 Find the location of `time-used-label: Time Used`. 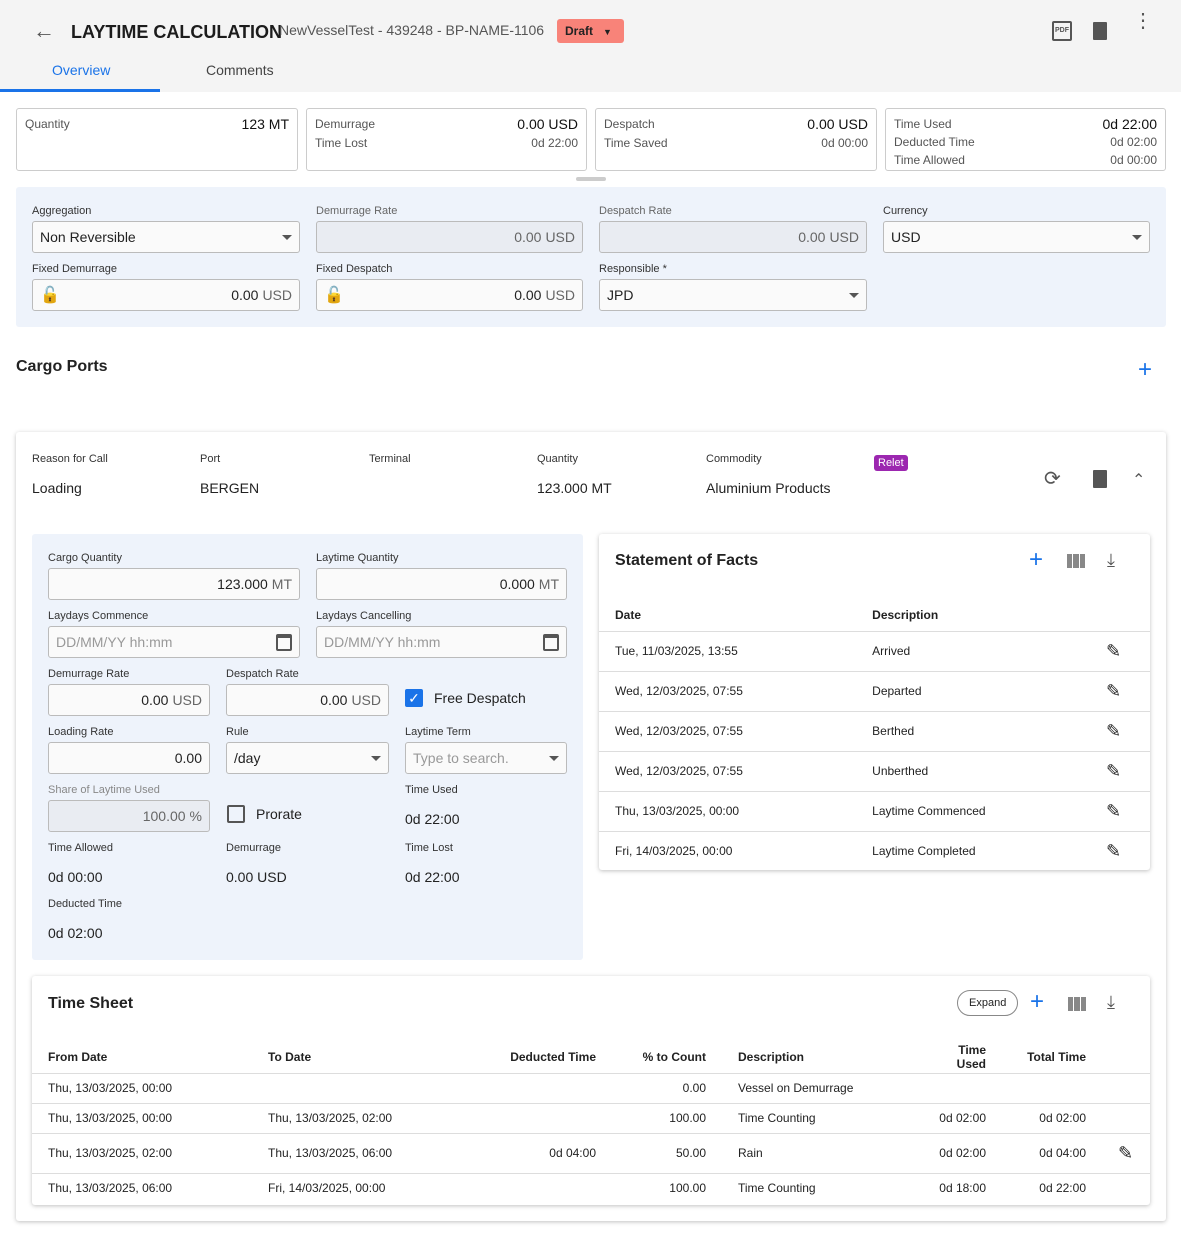

time-used-label: Time Used is located at coordinates (431, 790).